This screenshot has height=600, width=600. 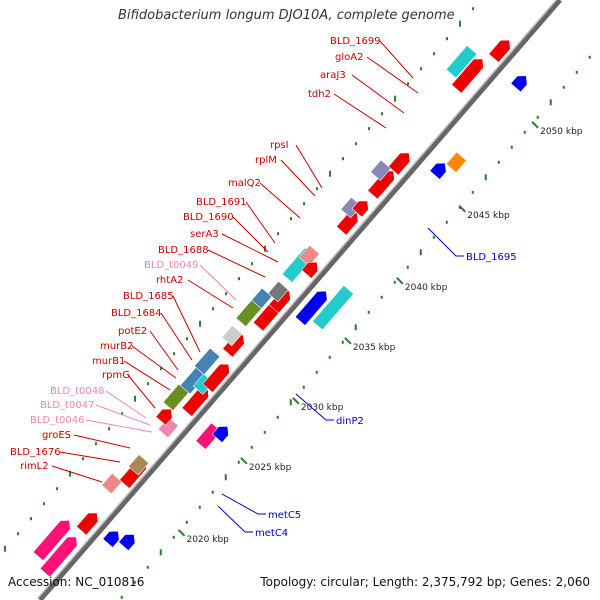 What do you see at coordinates (426, 288) in the screenshot?
I see `scale-label: 2040 kbp` at bounding box center [426, 288].